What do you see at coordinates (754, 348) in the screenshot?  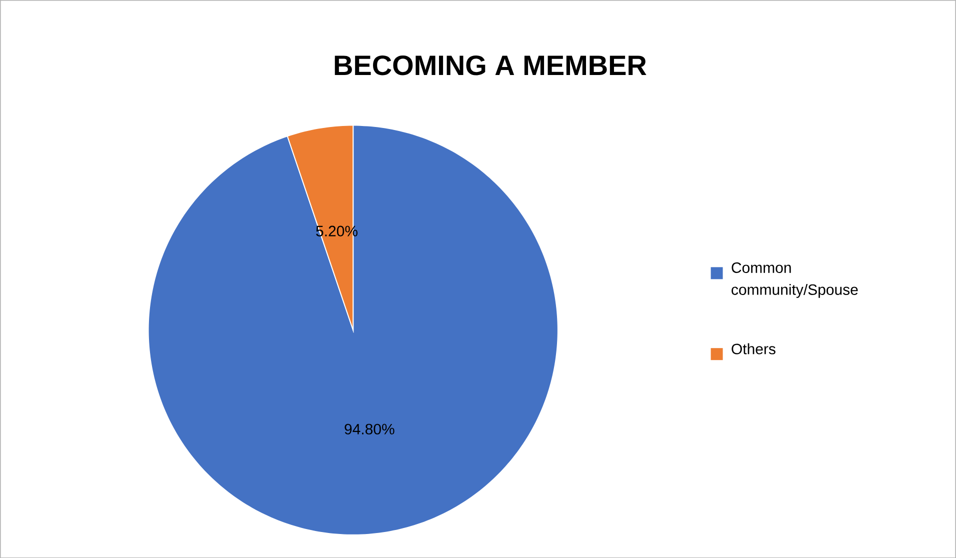 I see `legend-label: Others` at bounding box center [754, 348].